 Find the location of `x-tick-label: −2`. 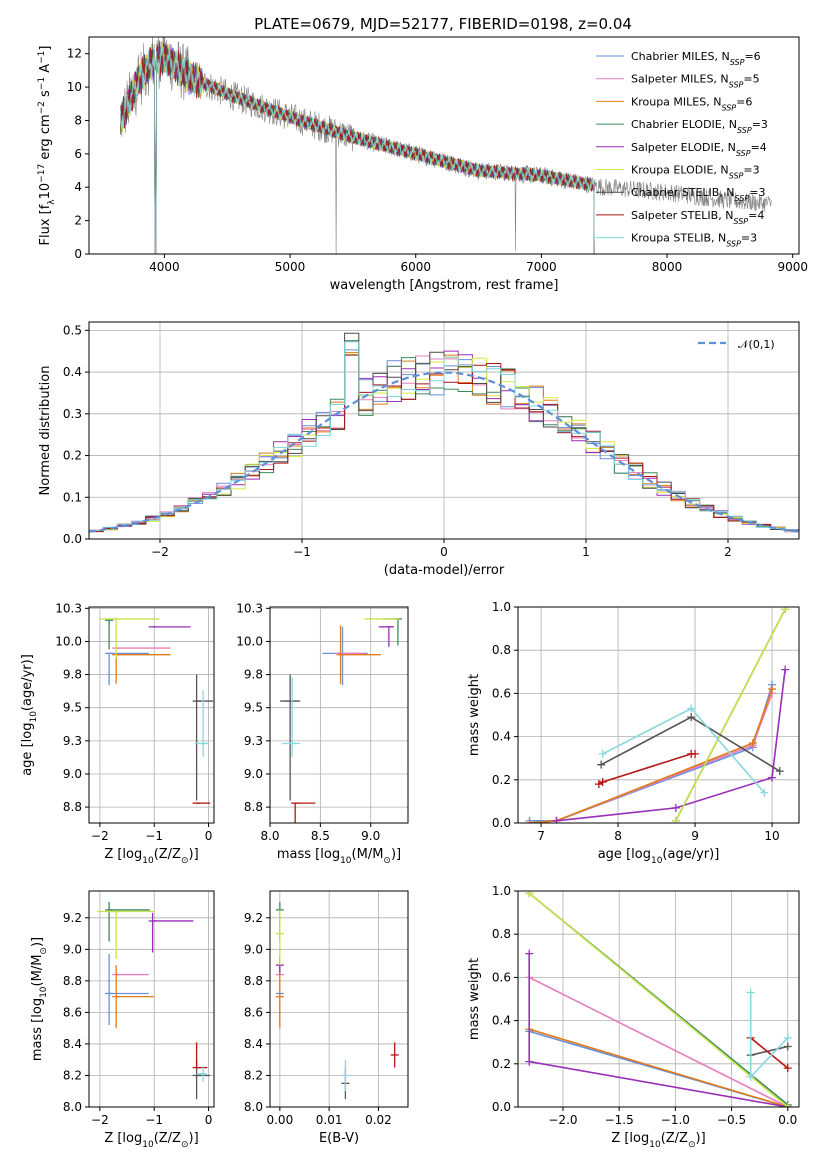

x-tick-label: −2 is located at coordinates (160, 552).